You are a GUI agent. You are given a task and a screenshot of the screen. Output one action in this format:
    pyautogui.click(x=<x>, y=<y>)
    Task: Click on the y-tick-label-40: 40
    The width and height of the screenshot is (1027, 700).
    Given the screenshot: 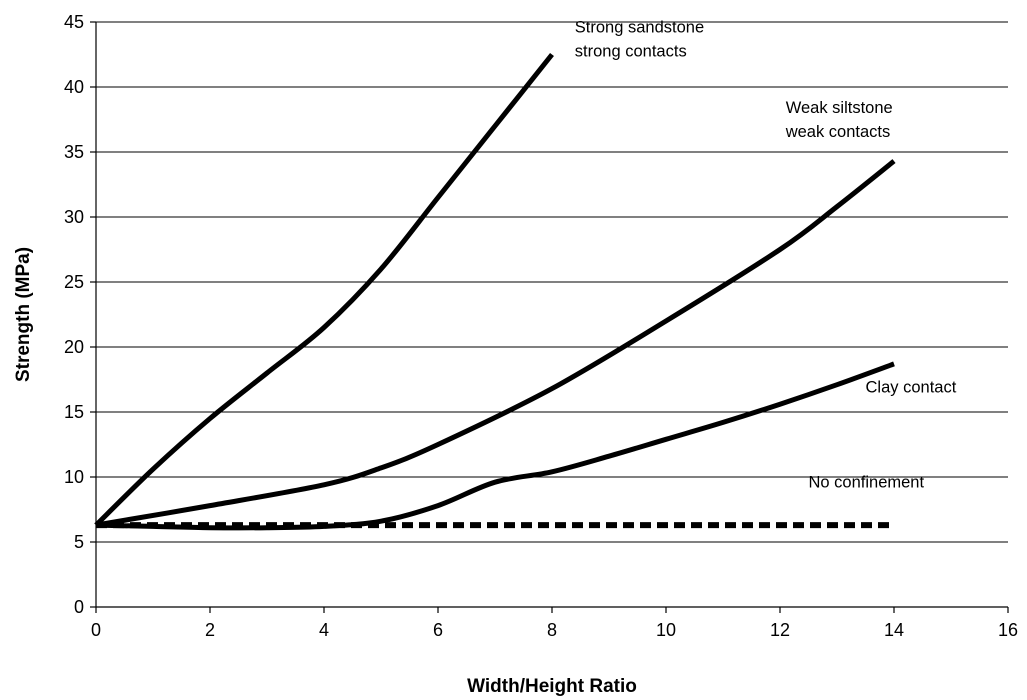 What is the action you would take?
    pyautogui.click(x=74, y=87)
    